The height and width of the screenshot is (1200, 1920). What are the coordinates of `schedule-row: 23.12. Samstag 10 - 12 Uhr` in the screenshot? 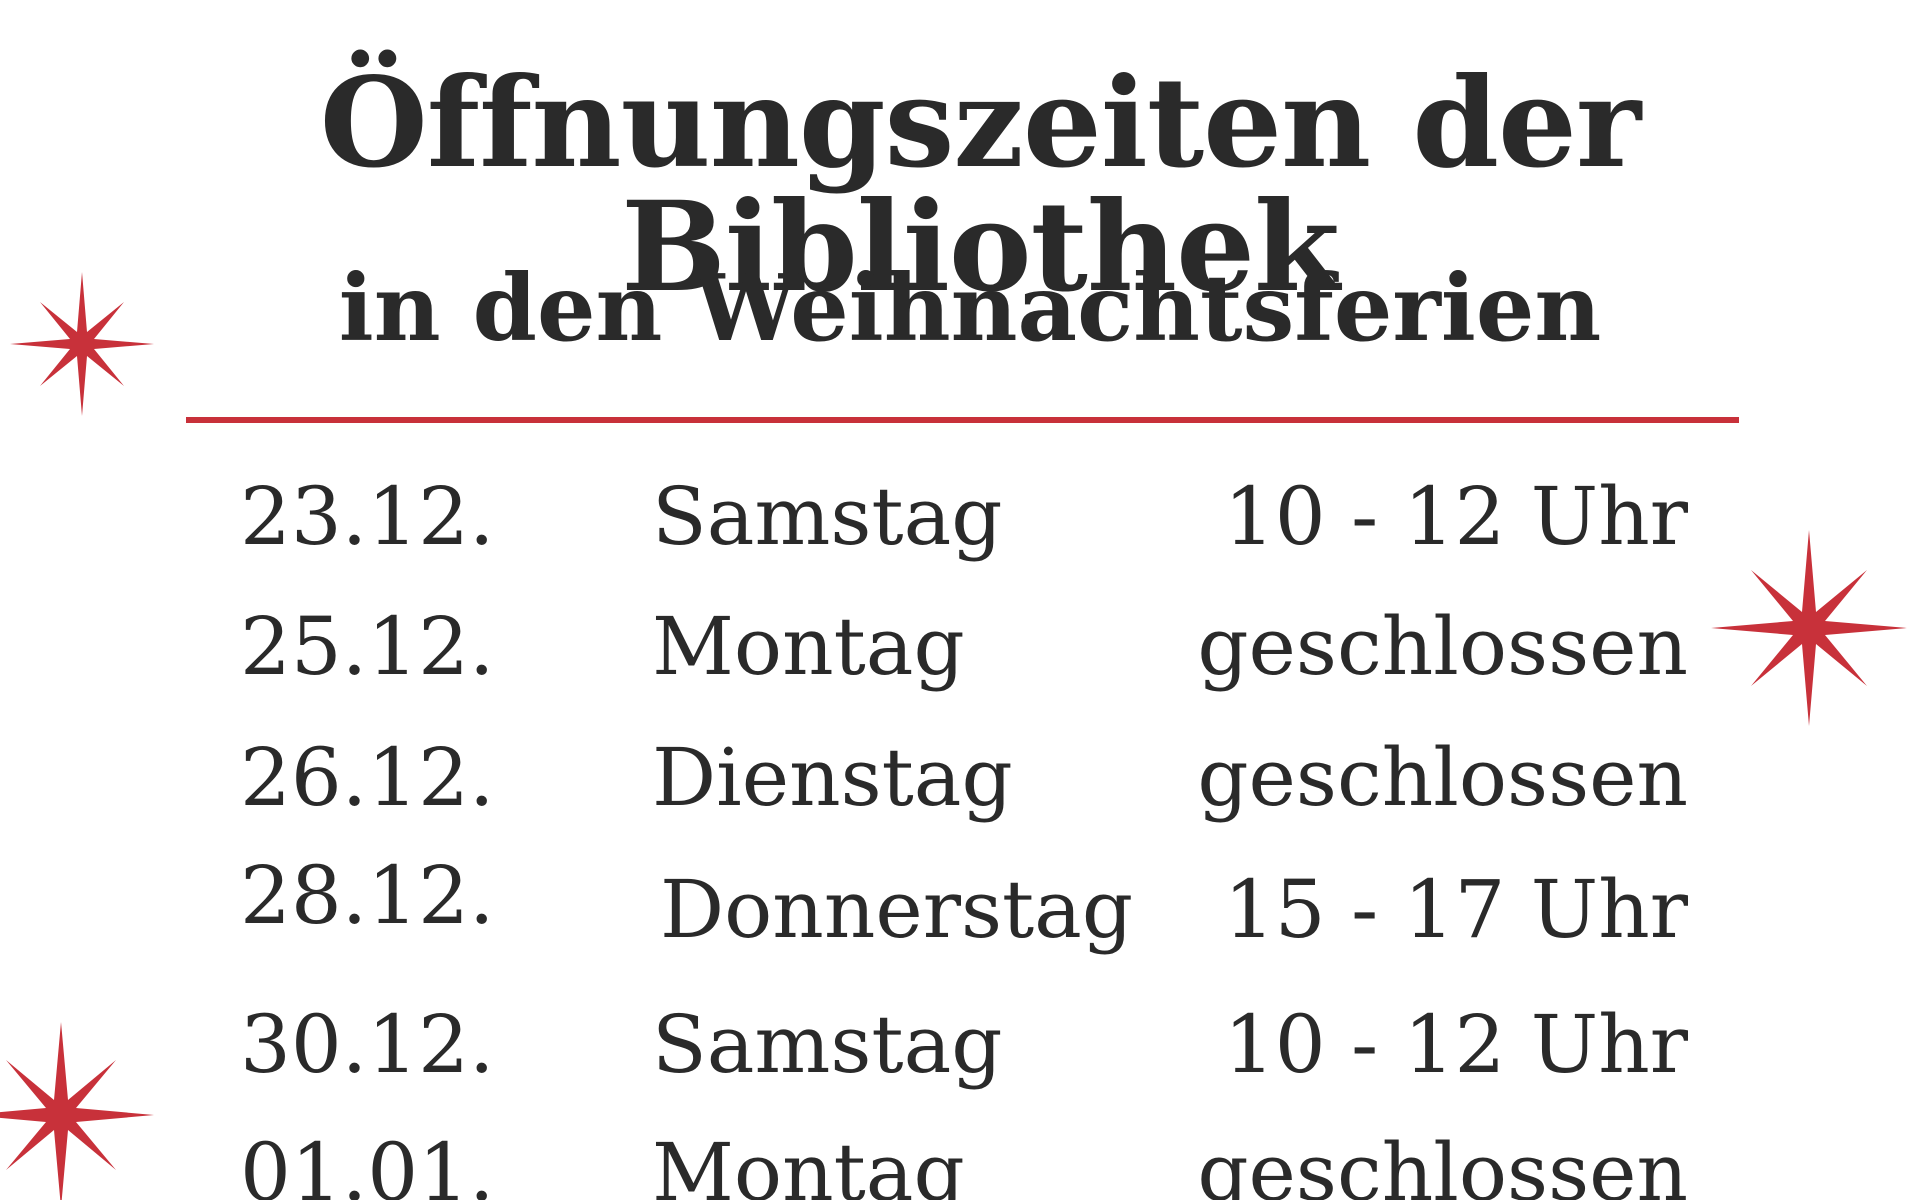 It's located at (960, 517).